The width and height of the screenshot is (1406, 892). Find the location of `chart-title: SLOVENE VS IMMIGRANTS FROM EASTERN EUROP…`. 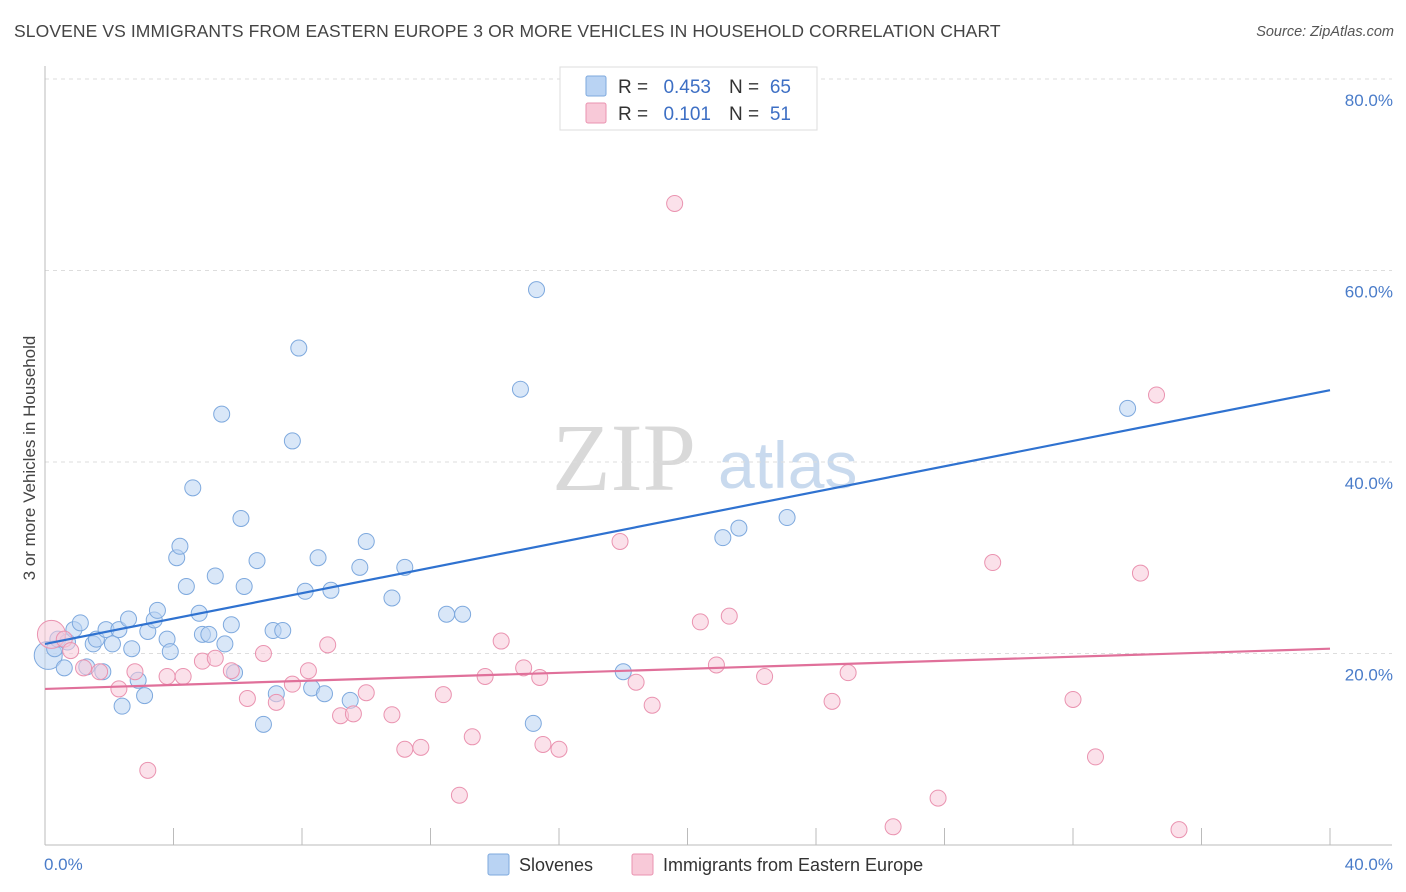

chart-title: SLOVENE VS IMMIGRANTS FROM EASTERN EUROP… is located at coordinates (507, 31).